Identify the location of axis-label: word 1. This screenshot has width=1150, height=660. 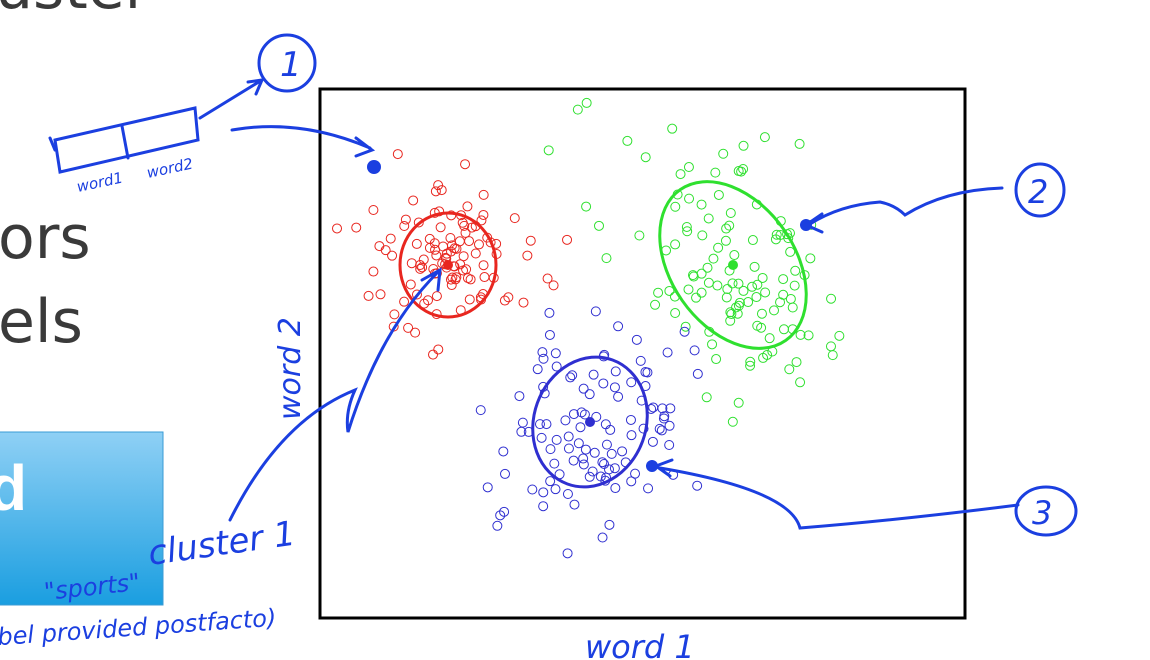
(640, 644).